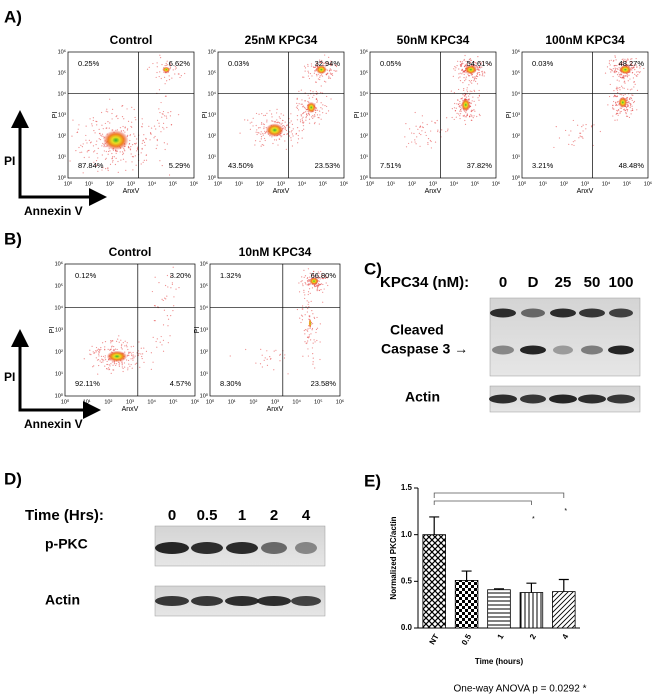 Image resolution: width=660 pixels, height=700 pixels. What do you see at coordinates (59, 395) in the screenshot?
I see `y-tick-label: 10⁰` at bounding box center [59, 395].